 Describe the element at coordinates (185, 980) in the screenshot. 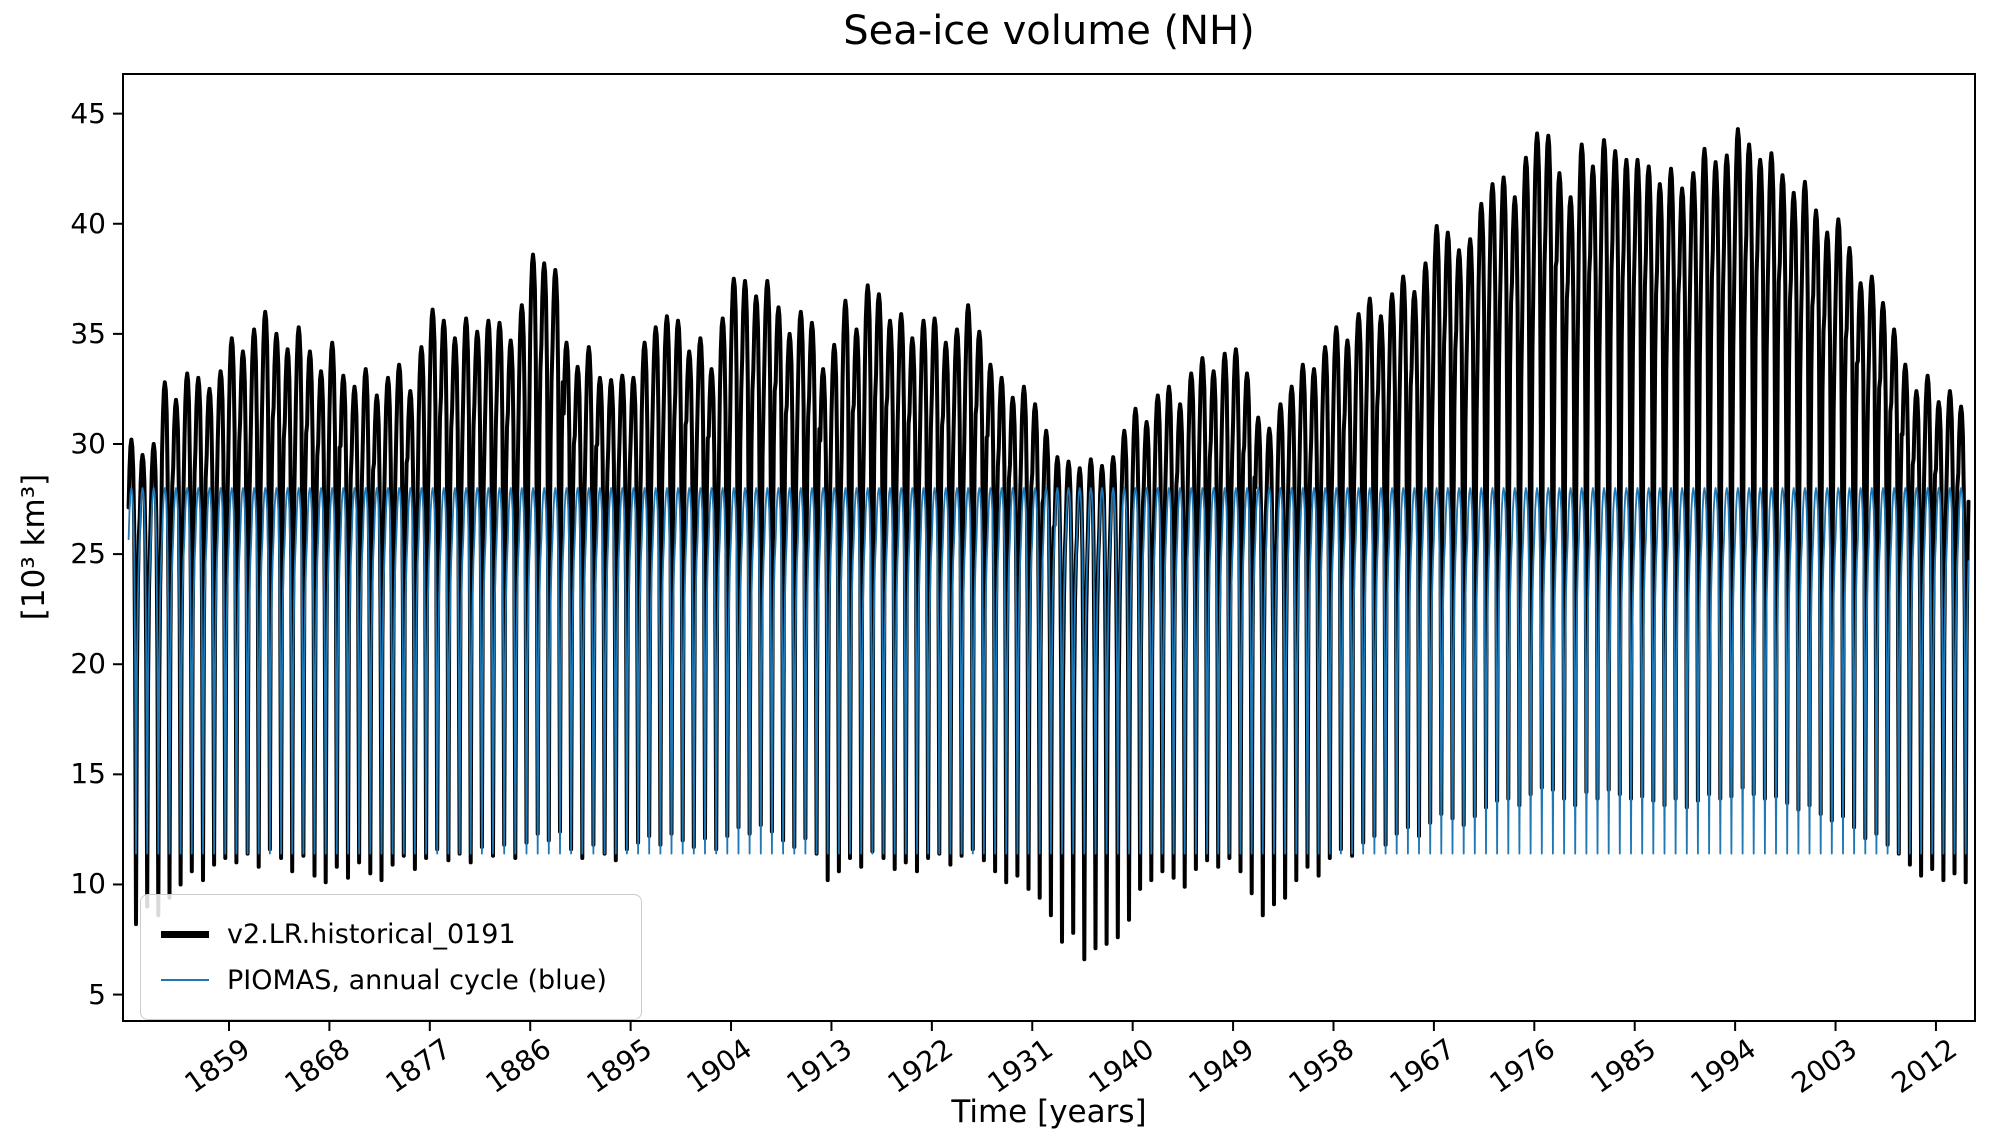

I see `legend-line-swatch-blue` at that location.